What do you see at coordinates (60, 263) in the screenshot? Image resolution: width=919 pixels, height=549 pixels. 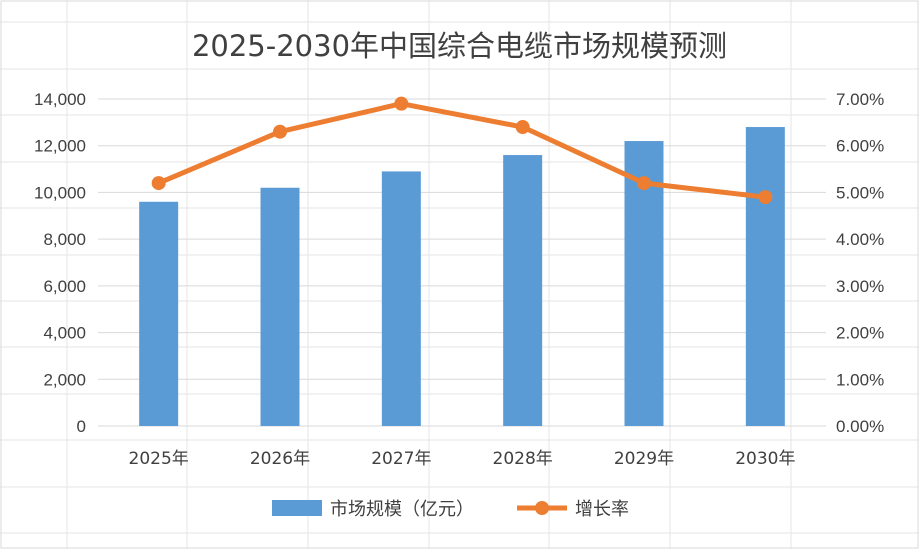 I see `left-axis-ticks: 0 2,000 4,000 6,000 8,000 10,000 12,000 14,000` at bounding box center [60, 263].